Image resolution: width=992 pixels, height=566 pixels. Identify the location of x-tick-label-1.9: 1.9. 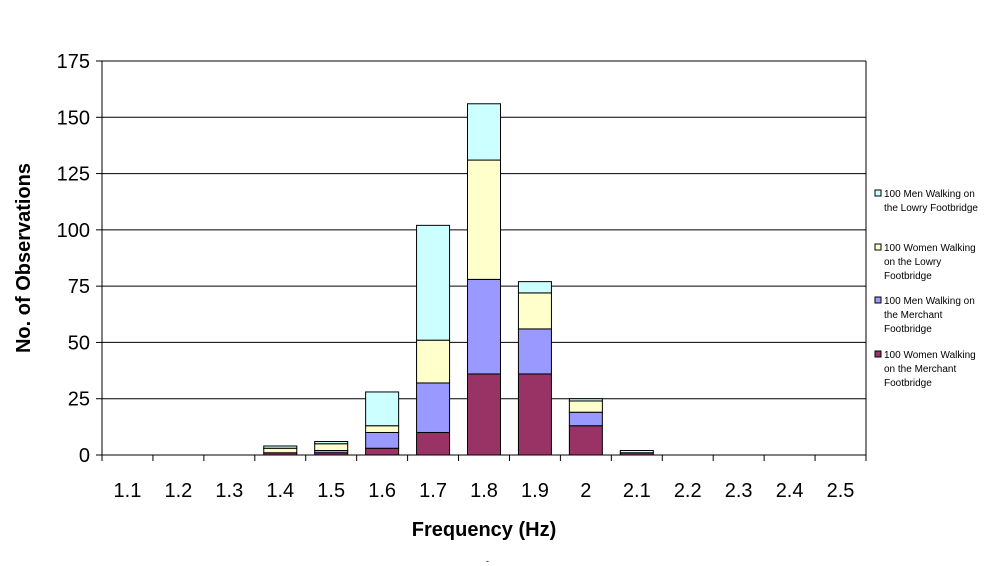
(535, 491).